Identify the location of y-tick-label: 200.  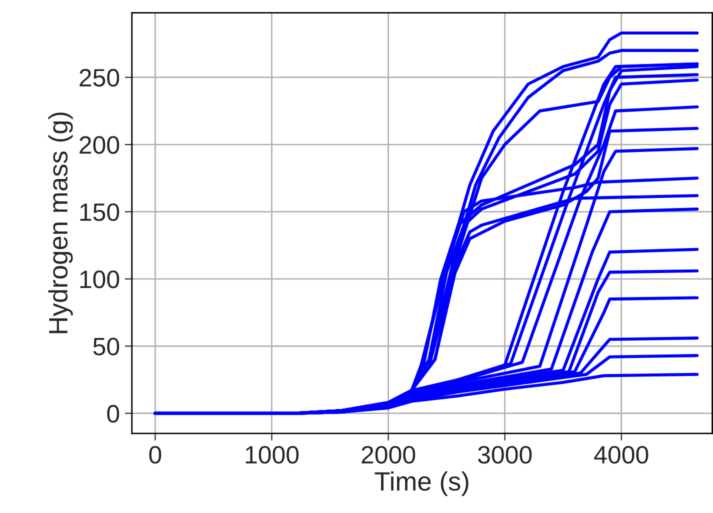
(100, 145).